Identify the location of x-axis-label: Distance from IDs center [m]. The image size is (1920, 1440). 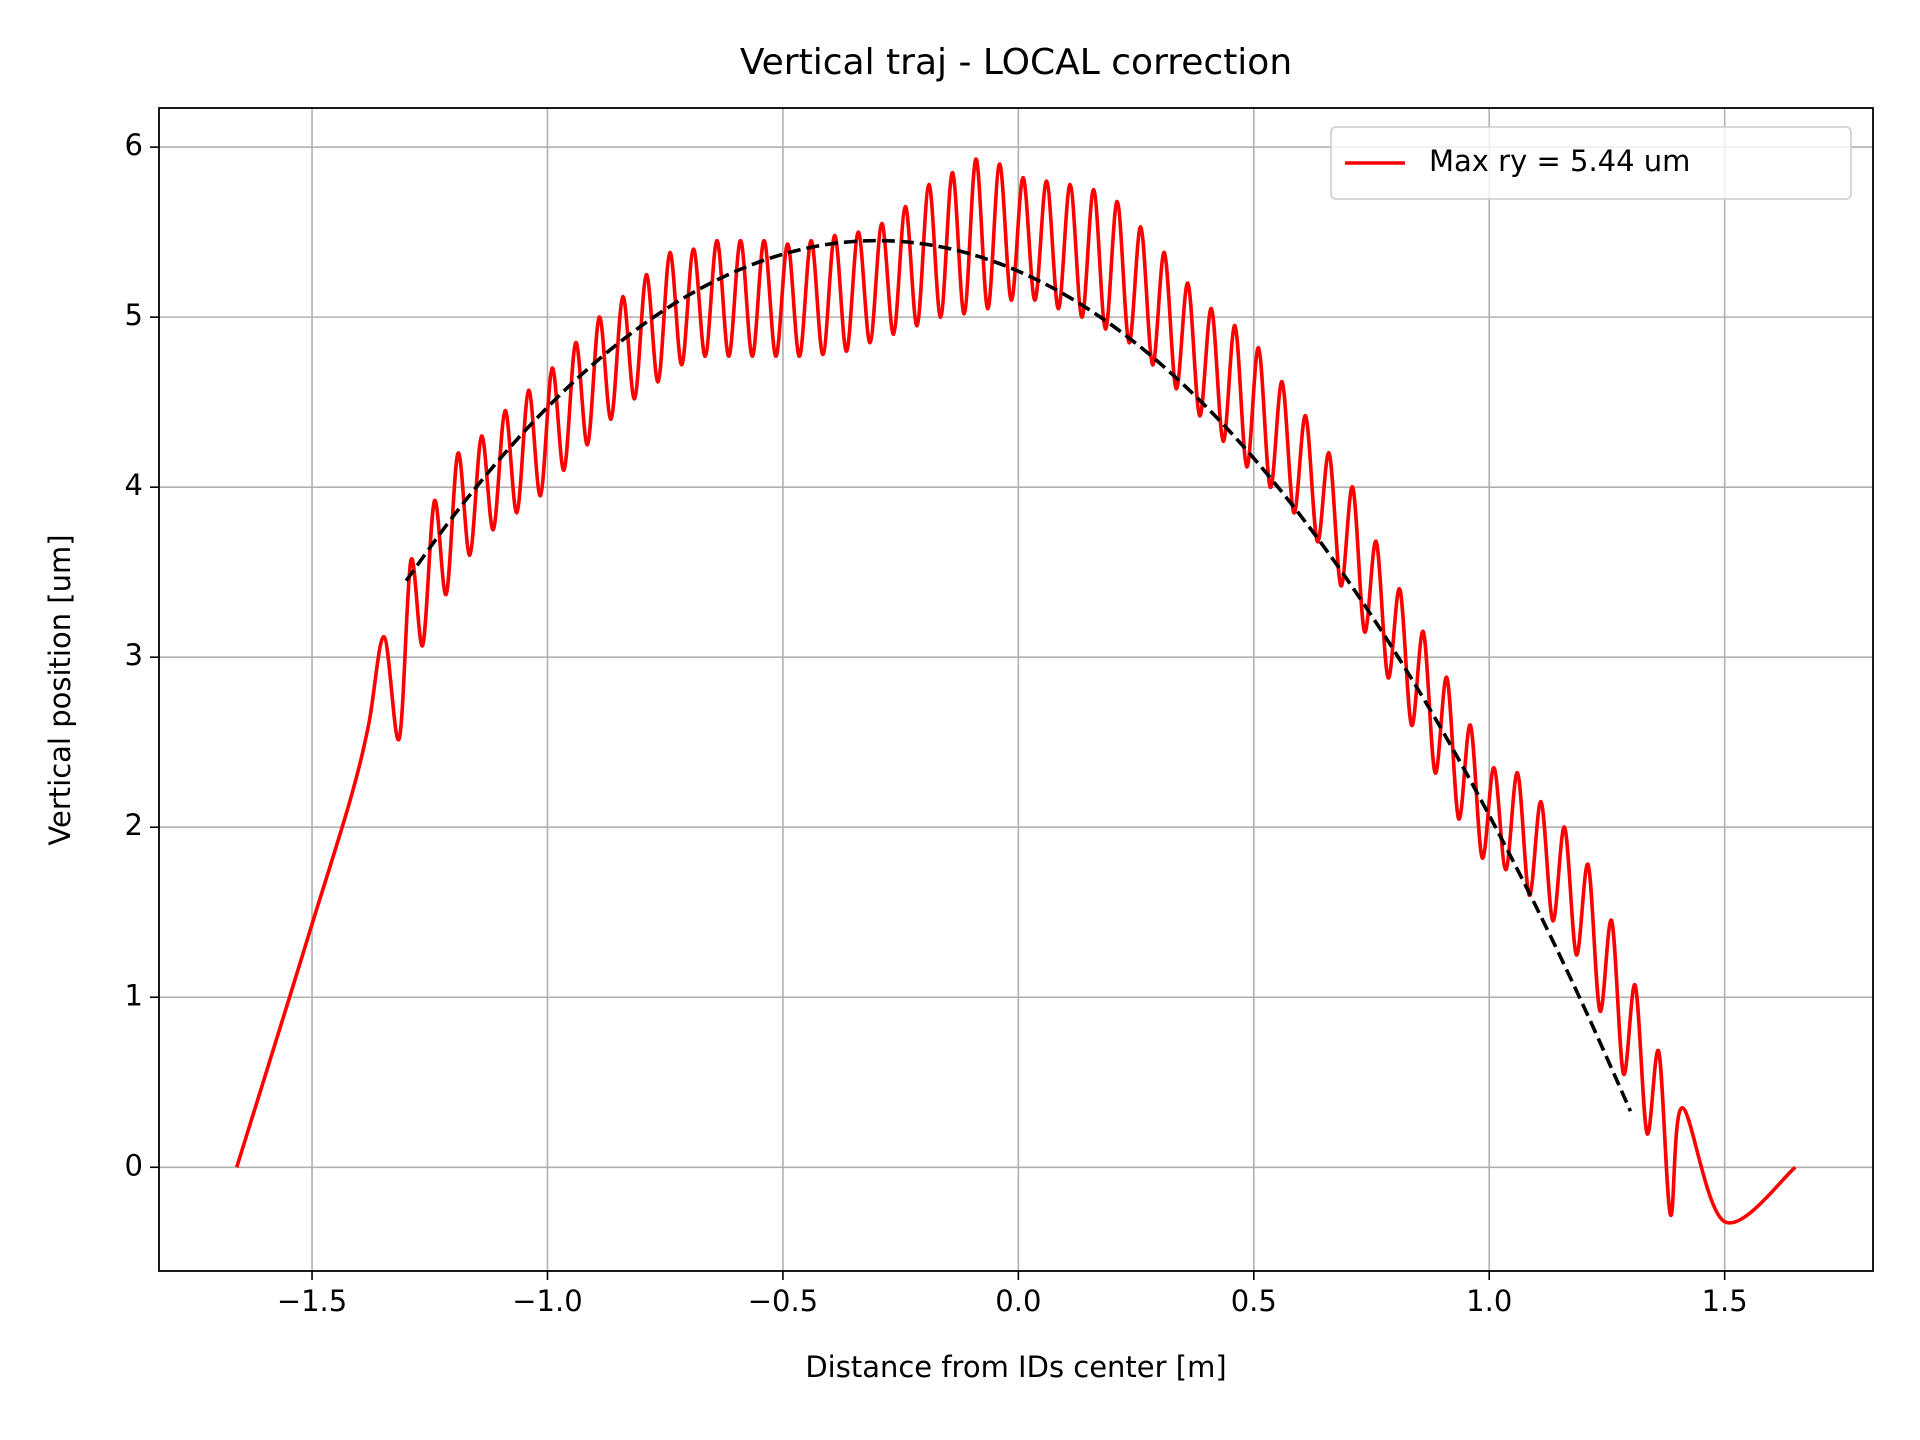
(1015, 1367).